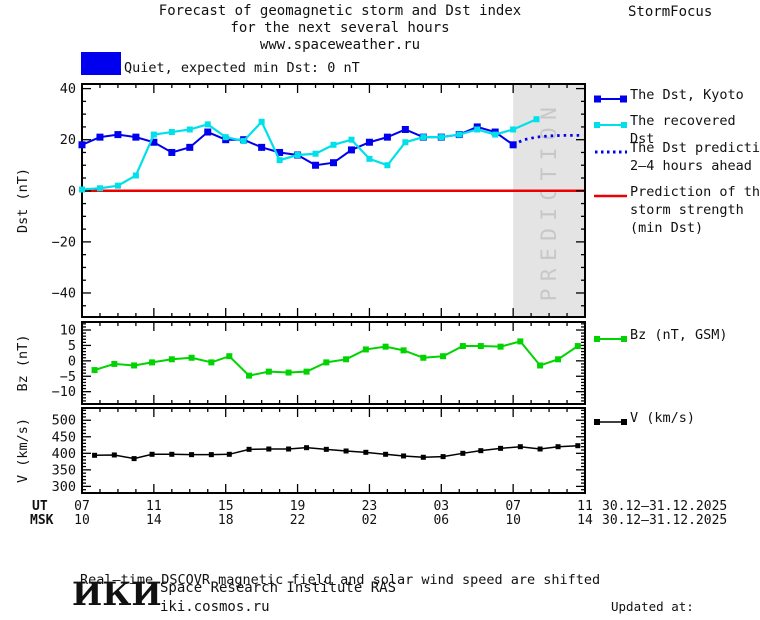 Image resolution: width=760 pixels, height=620 pixels. Describe the element at coordinates (64, 293) in the screenshot. I see `ytick-label: −40` at that location.